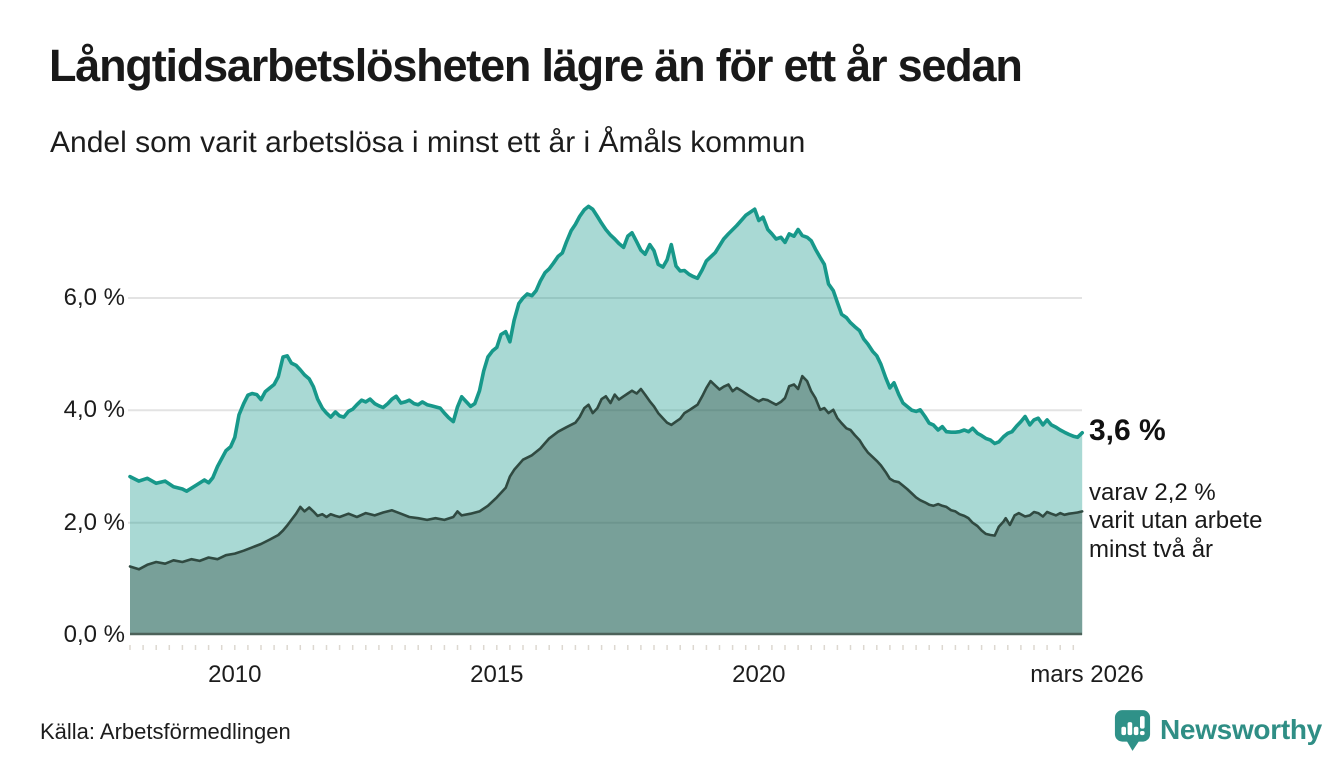 Image resolution: width=1340 pixels, height=780 pixels. I want to click on source-note: Källa: Arbetsförmedlingen, so click(165, 731).